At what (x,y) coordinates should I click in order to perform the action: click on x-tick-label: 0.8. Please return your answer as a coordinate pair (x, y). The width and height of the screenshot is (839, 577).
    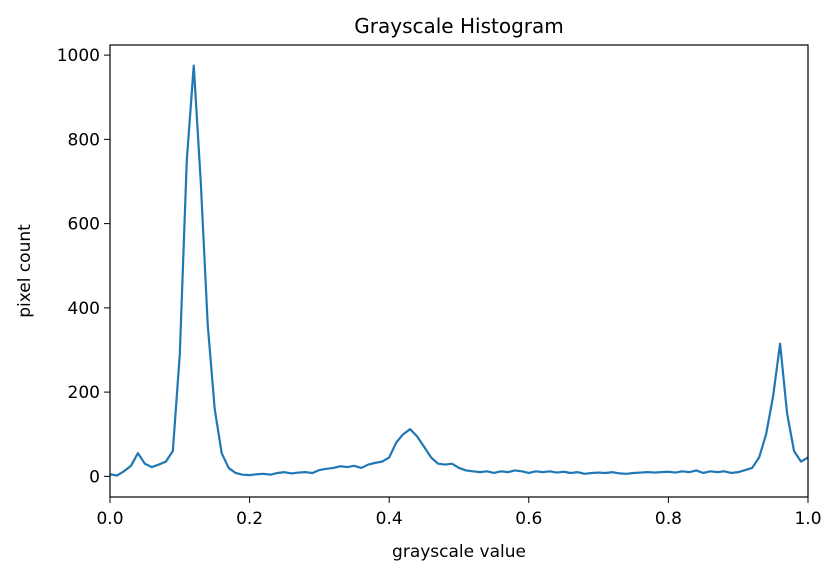
    Looking at the image, I should click on (668, 519).